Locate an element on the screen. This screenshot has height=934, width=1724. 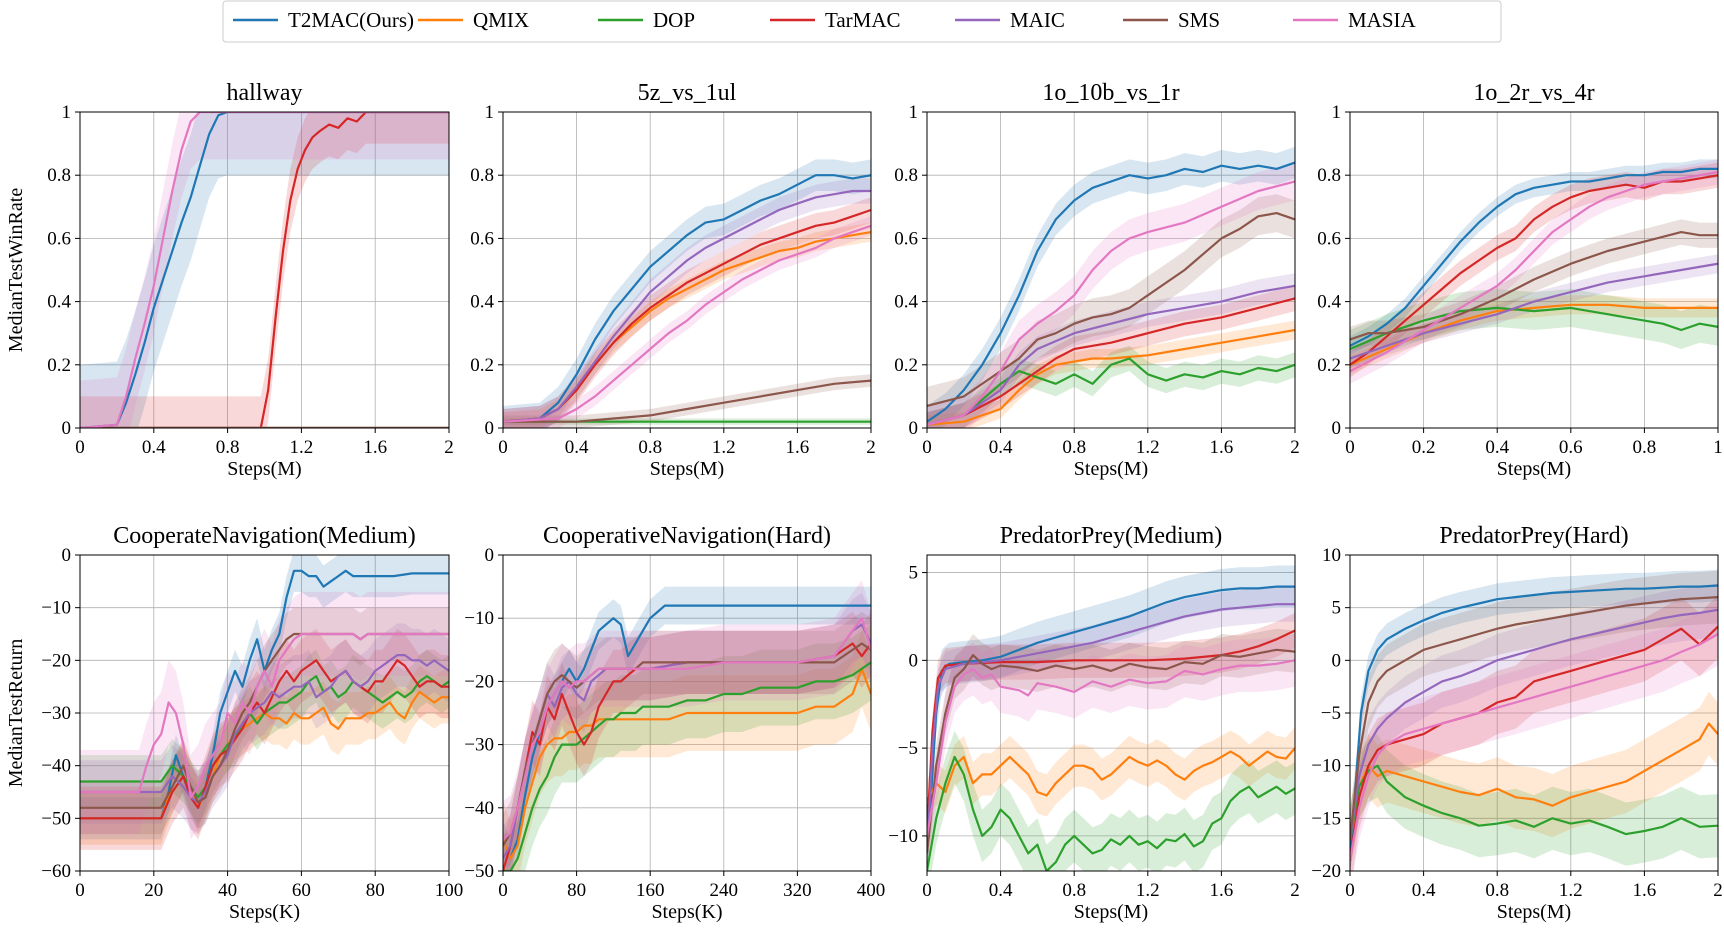
xtick-label-1-0: 0 is located at coordinates (503, 447).